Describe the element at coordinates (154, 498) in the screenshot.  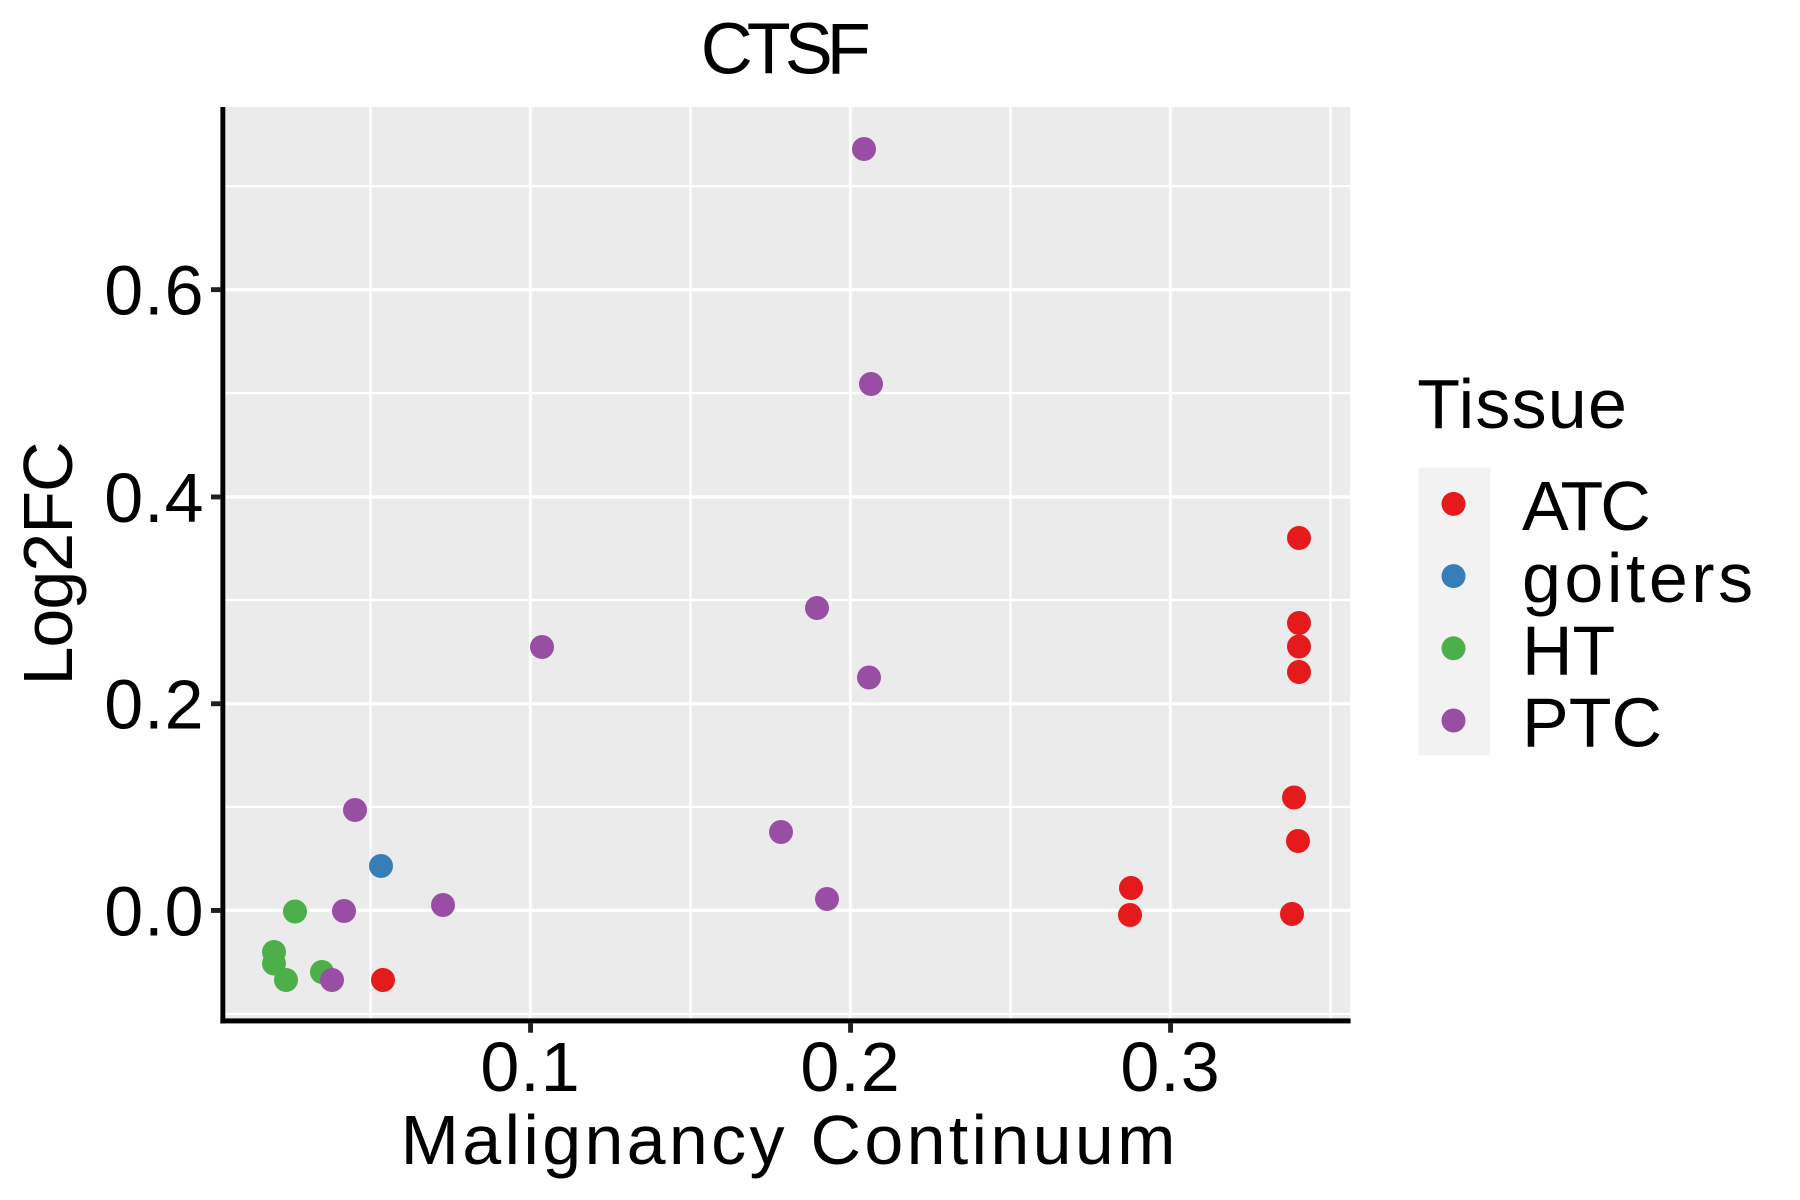
I see `svg-text: 0.4` at that location.